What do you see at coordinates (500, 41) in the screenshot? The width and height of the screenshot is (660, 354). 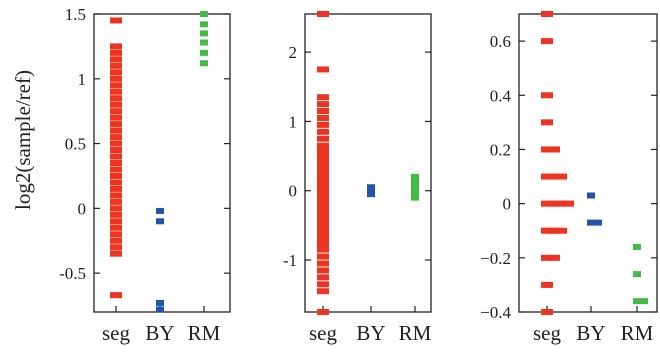 I see `y-tick-label: 0.6` at bounding box center [500, 41].